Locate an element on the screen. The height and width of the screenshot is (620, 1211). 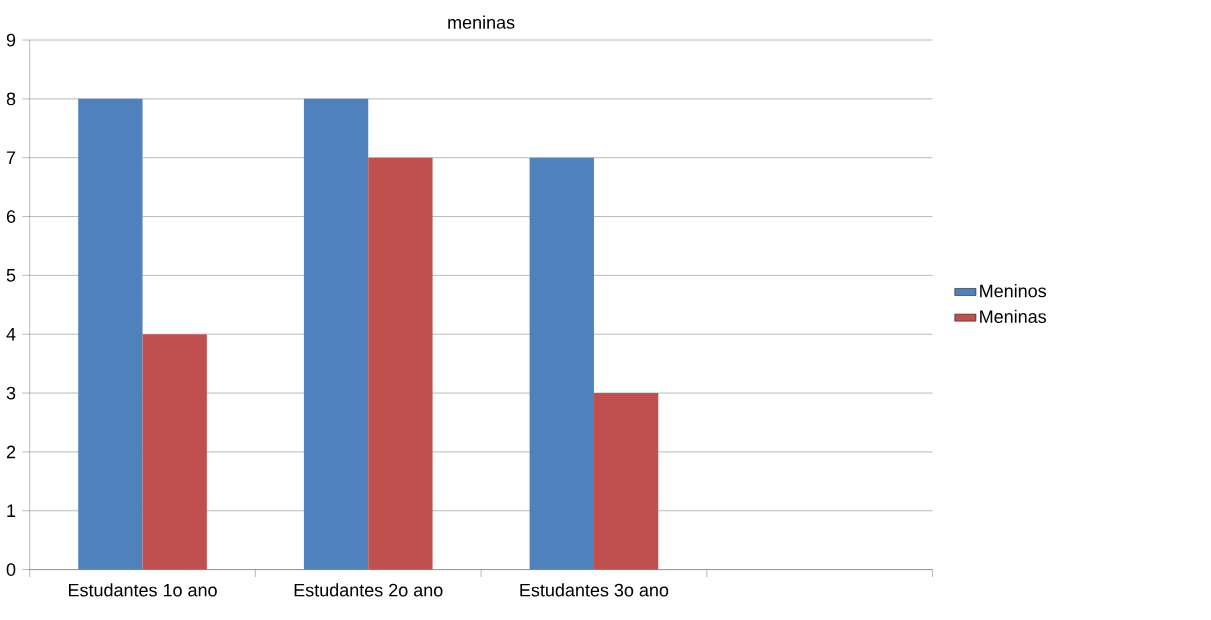
y-tick-label: 9 is located at coordinates (11, 40).